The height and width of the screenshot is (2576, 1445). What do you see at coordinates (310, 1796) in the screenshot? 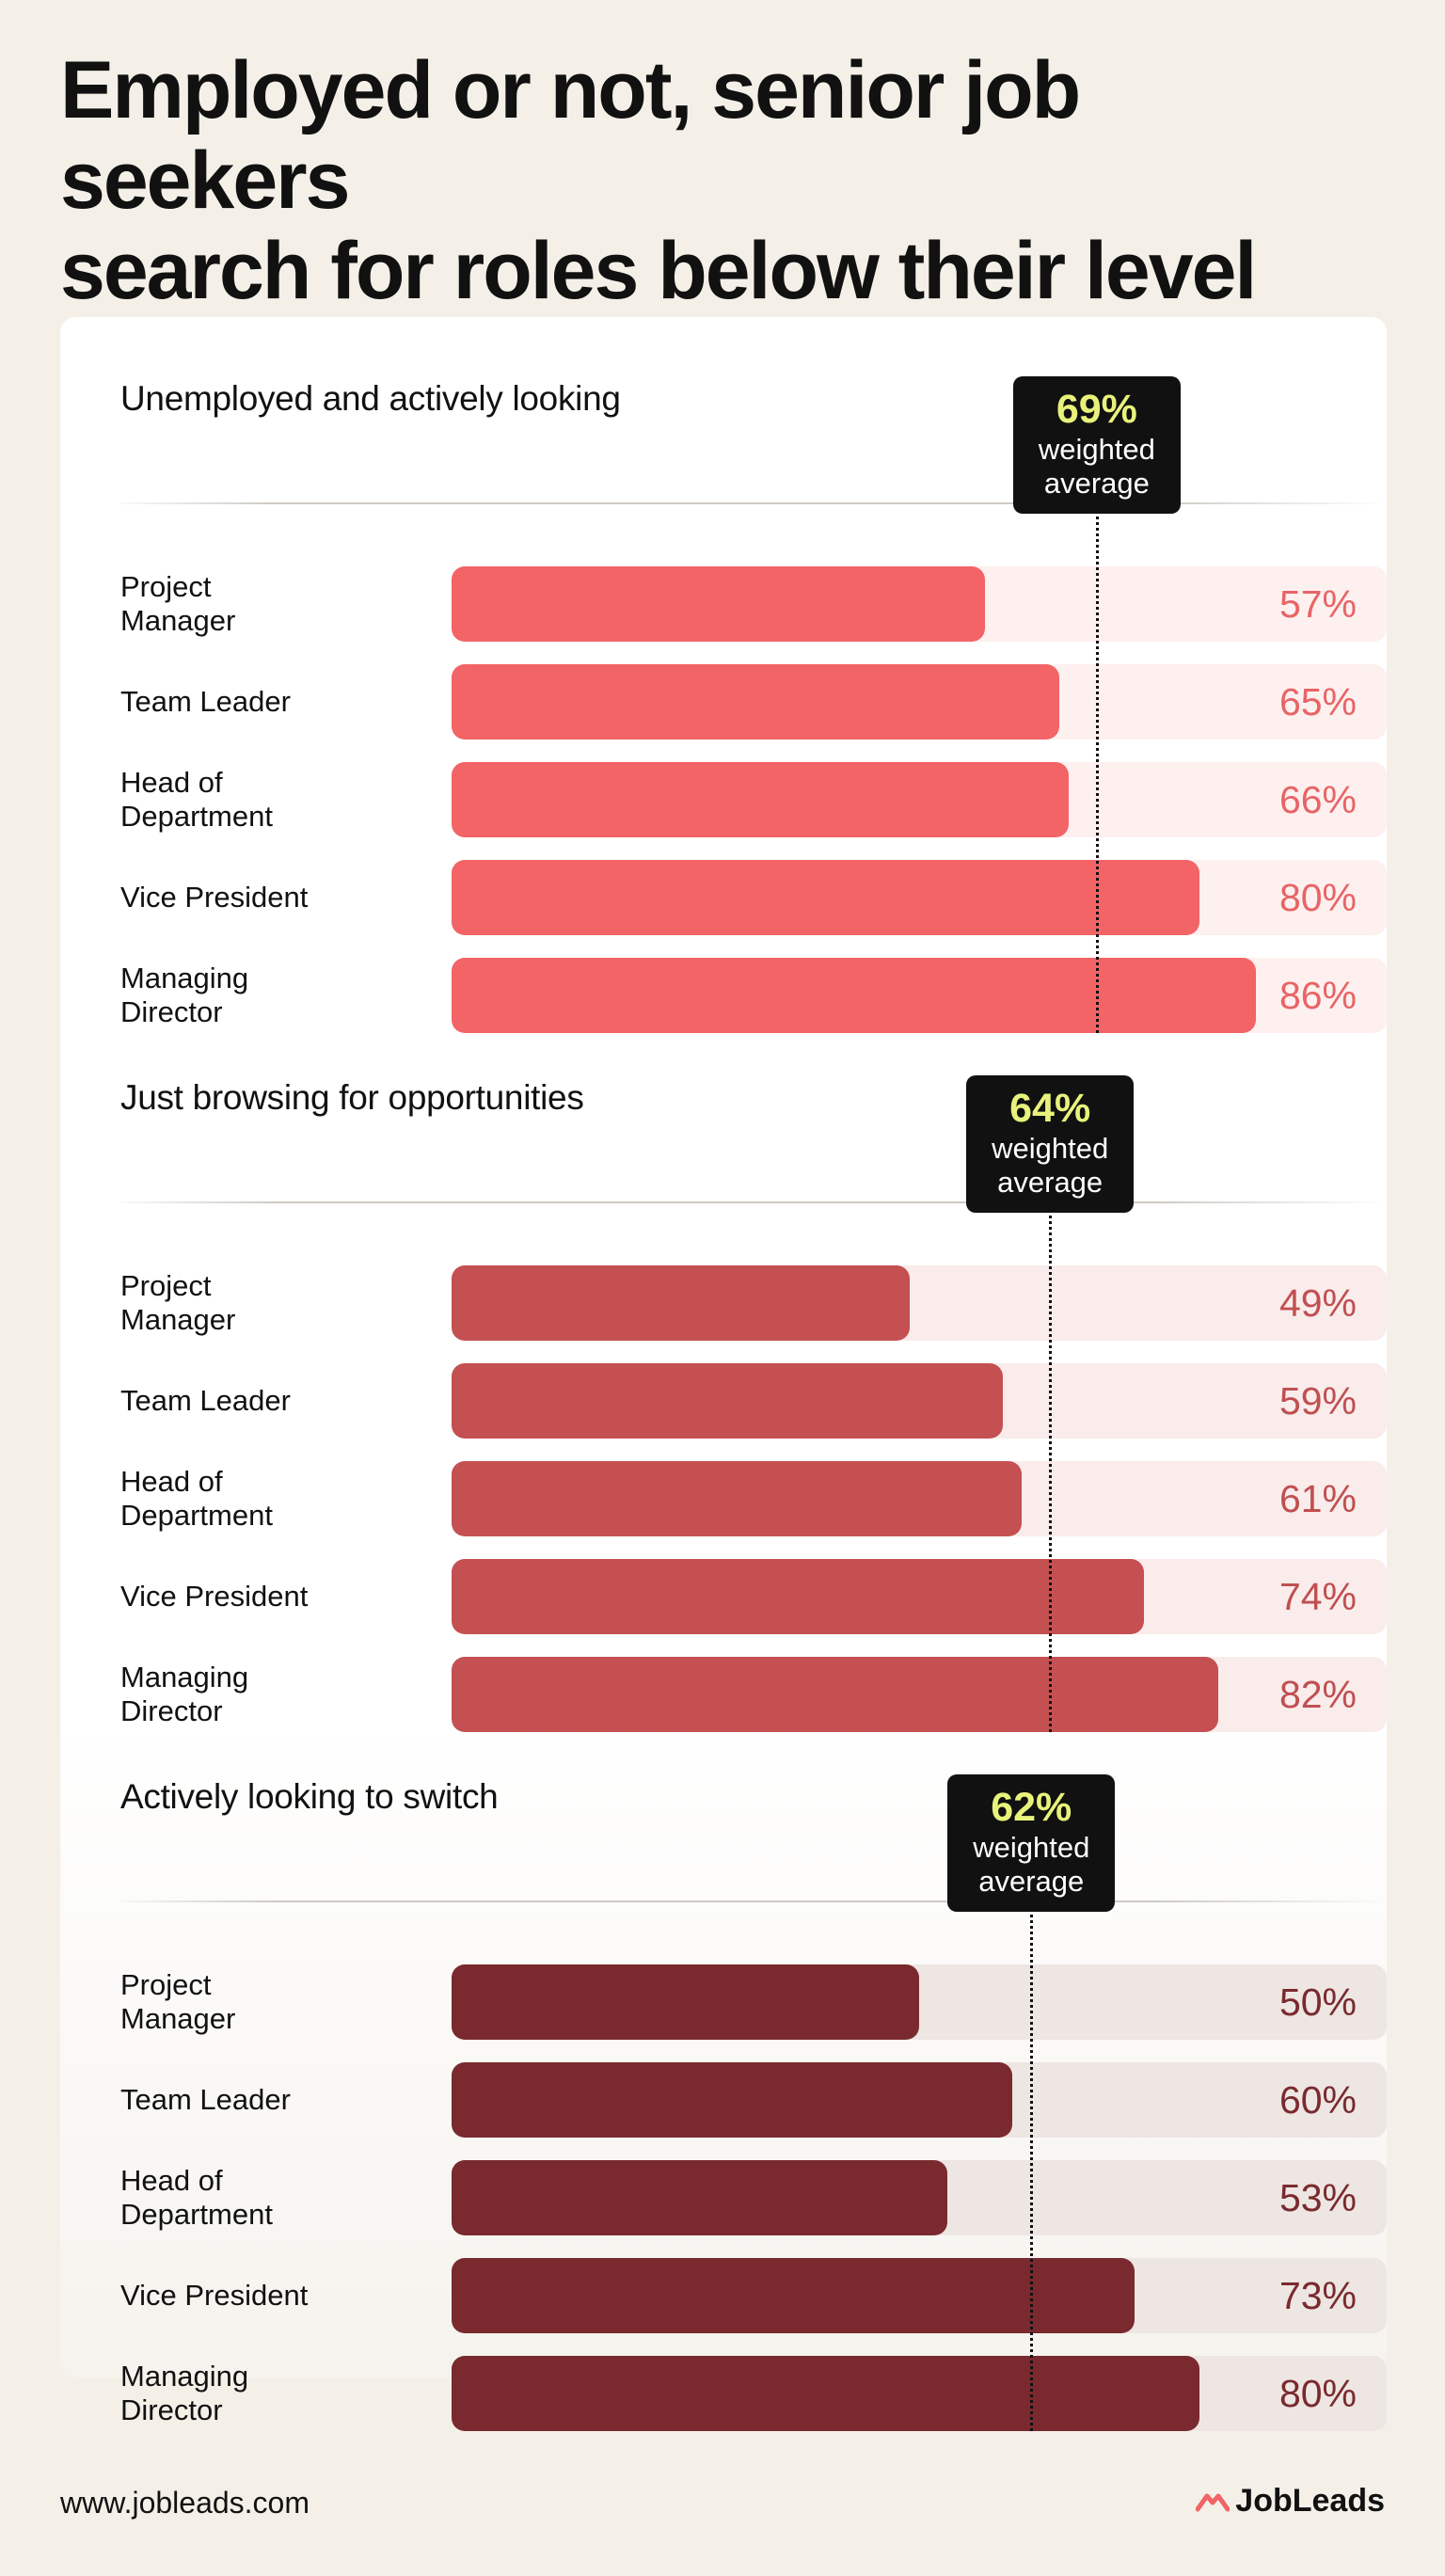
I see `panel-title: Actively looking to switch` at bounding box center [310, 1796].